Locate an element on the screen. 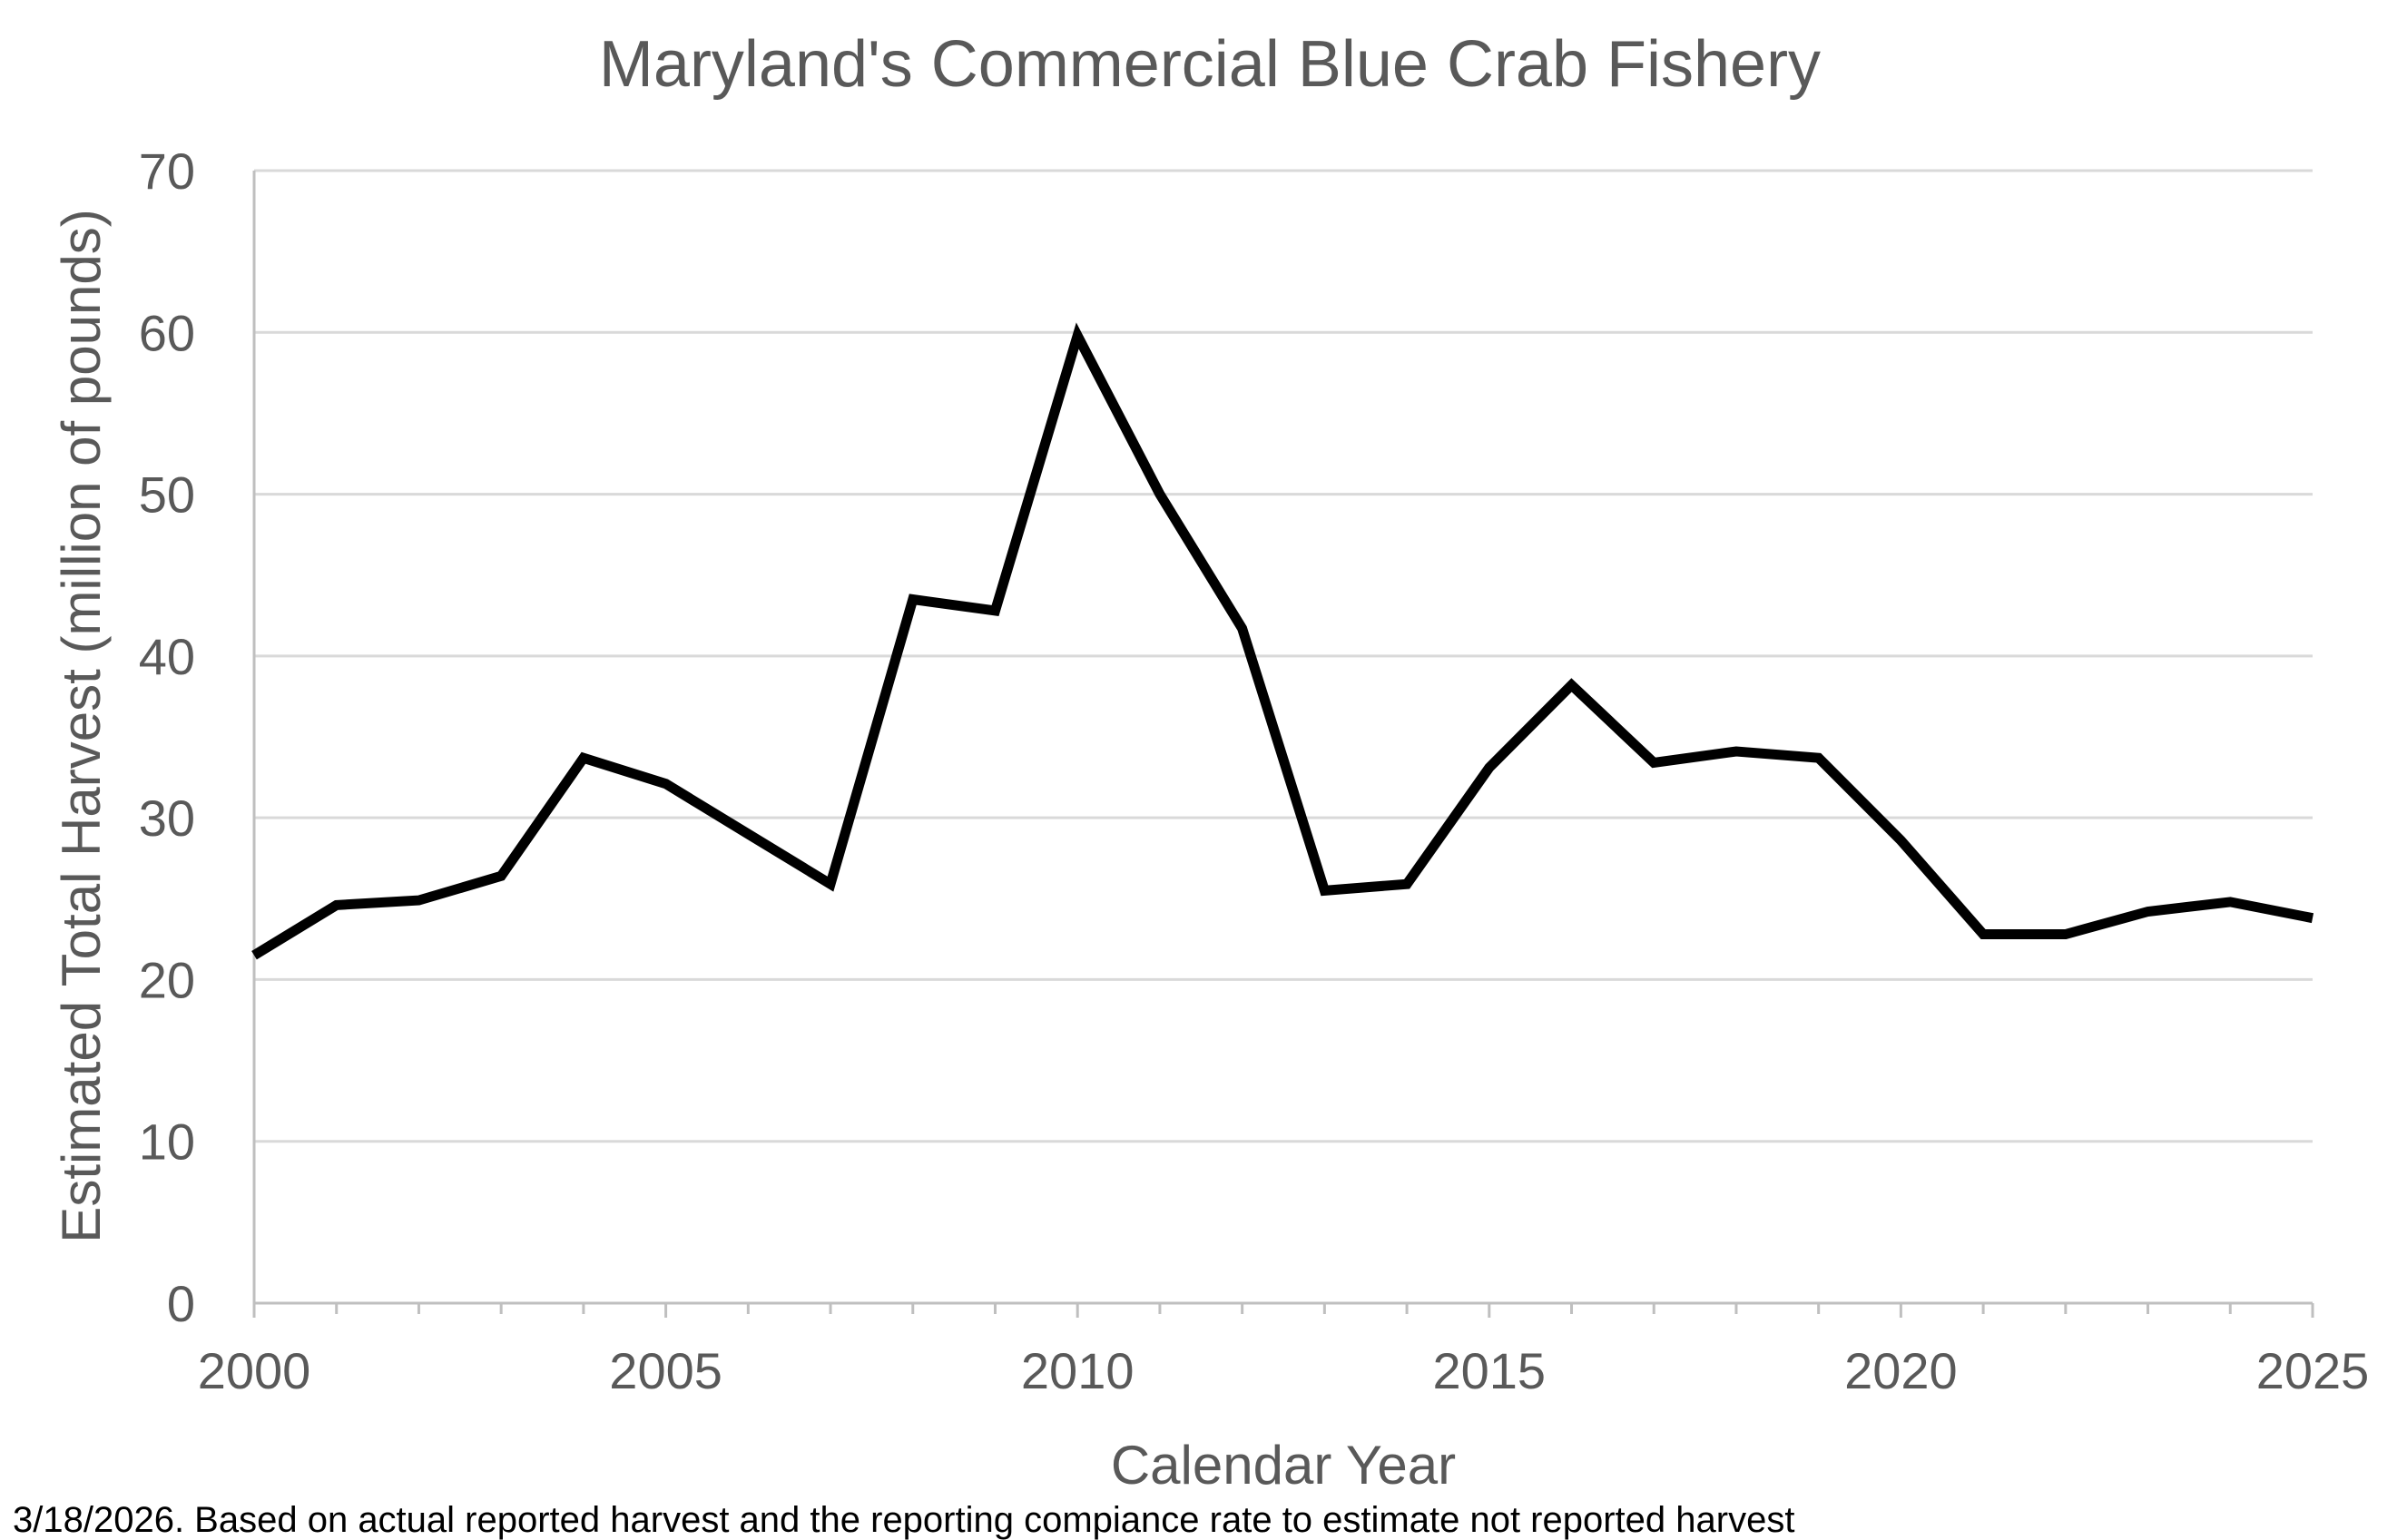  x-tick-label: 2020 is located at coordinates (1901, 1370).